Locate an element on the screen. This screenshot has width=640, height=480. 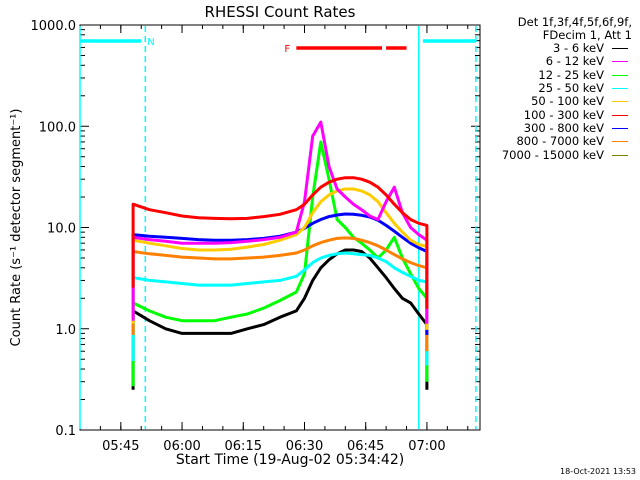
legend-label: 3 - 6 keV is located at coordinates (578, 48).